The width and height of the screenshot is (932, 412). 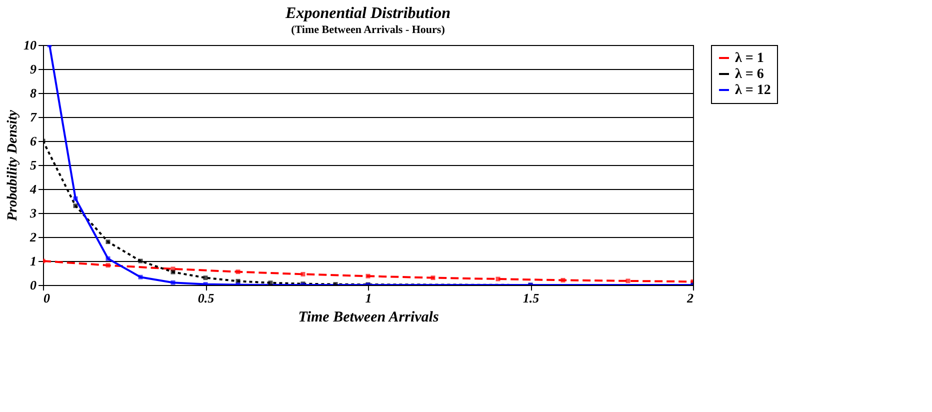 What do you see at coordinates (749, 58) in the screenshot?
I see `legend-label: λ = 1` at bounding box center [749, 58].